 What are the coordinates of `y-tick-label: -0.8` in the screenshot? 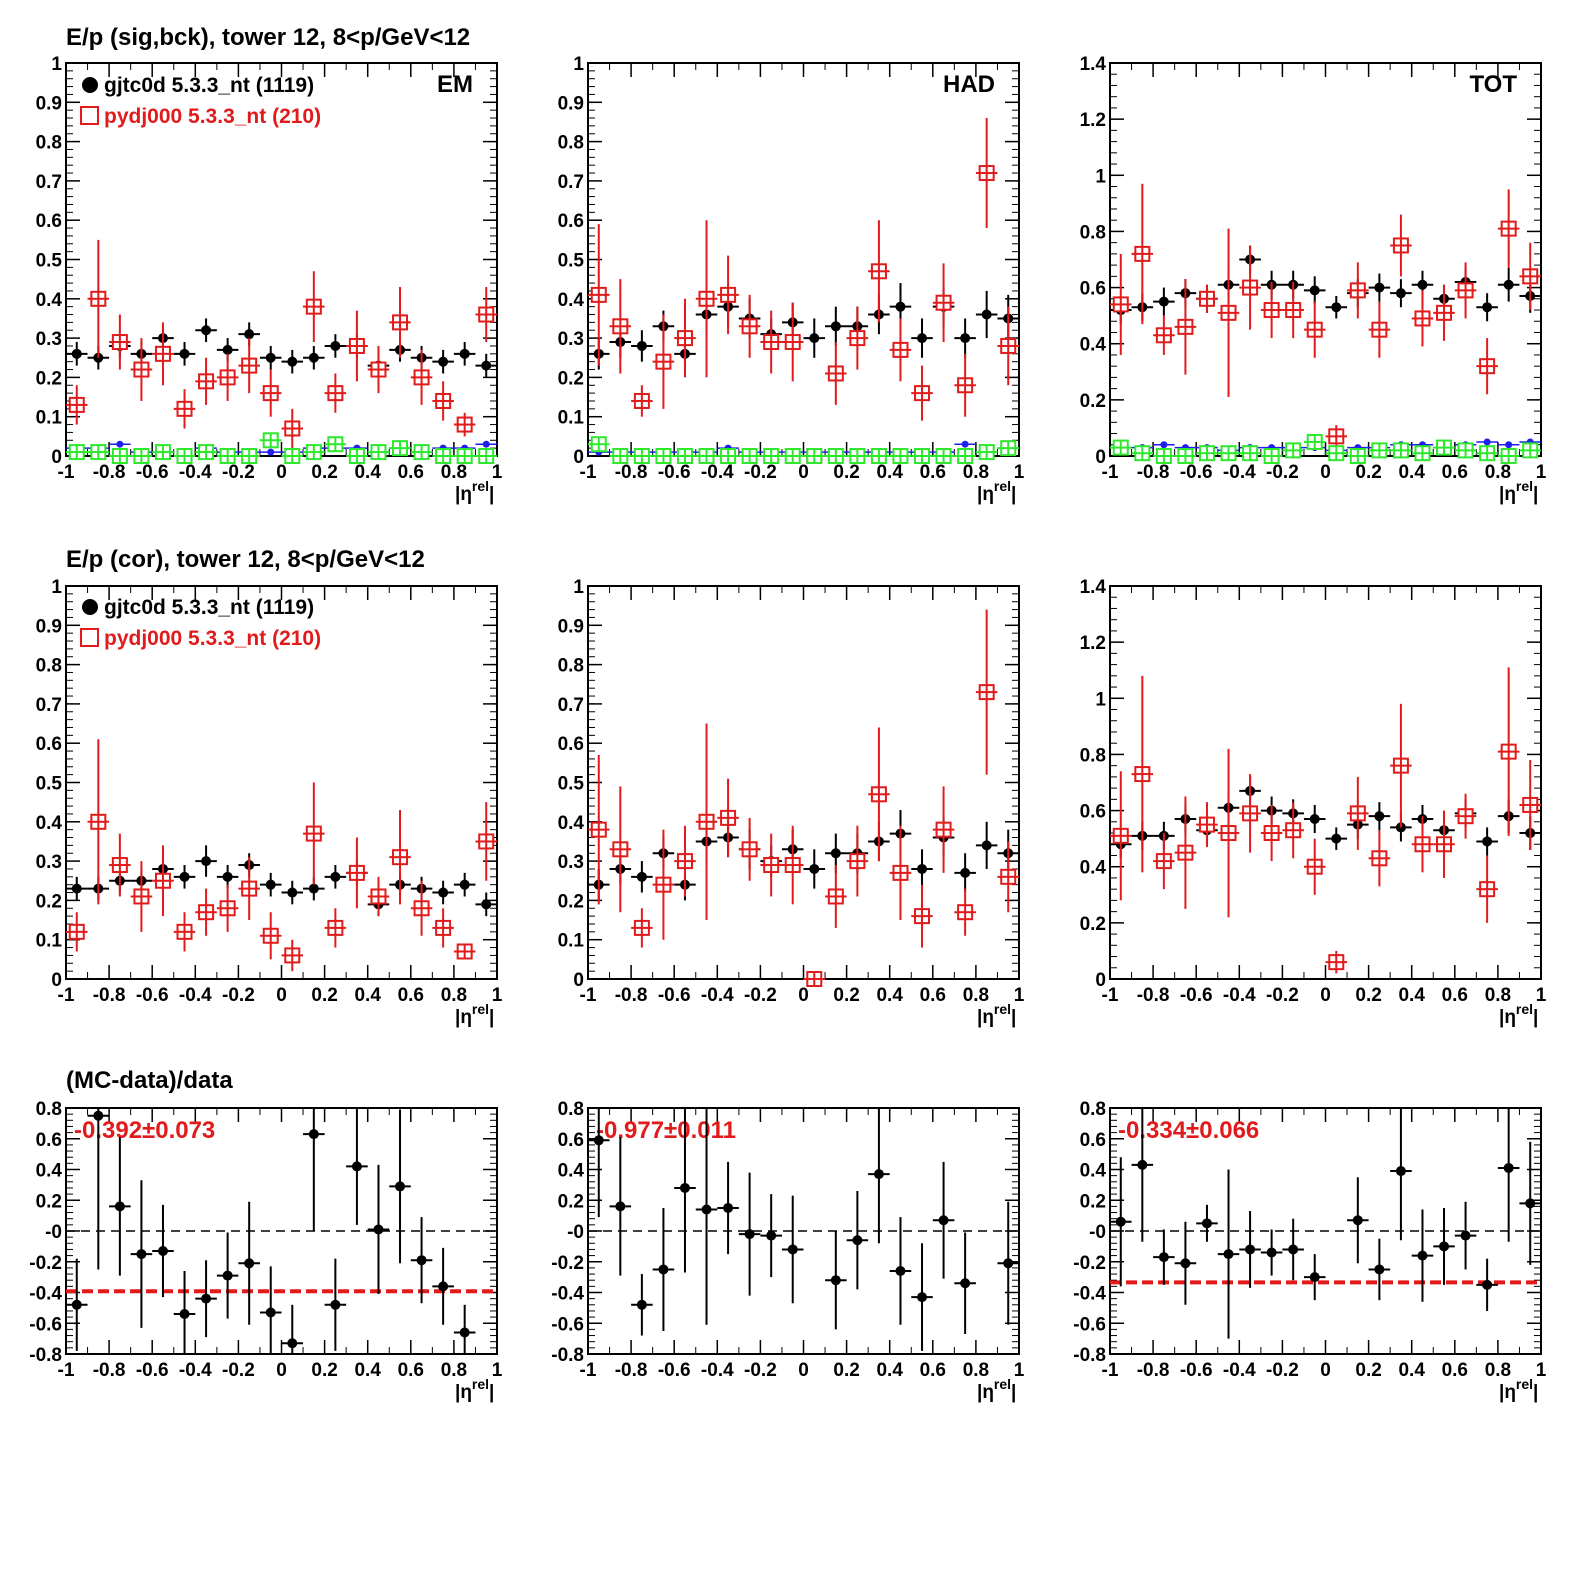 It's located at (45, 1355).